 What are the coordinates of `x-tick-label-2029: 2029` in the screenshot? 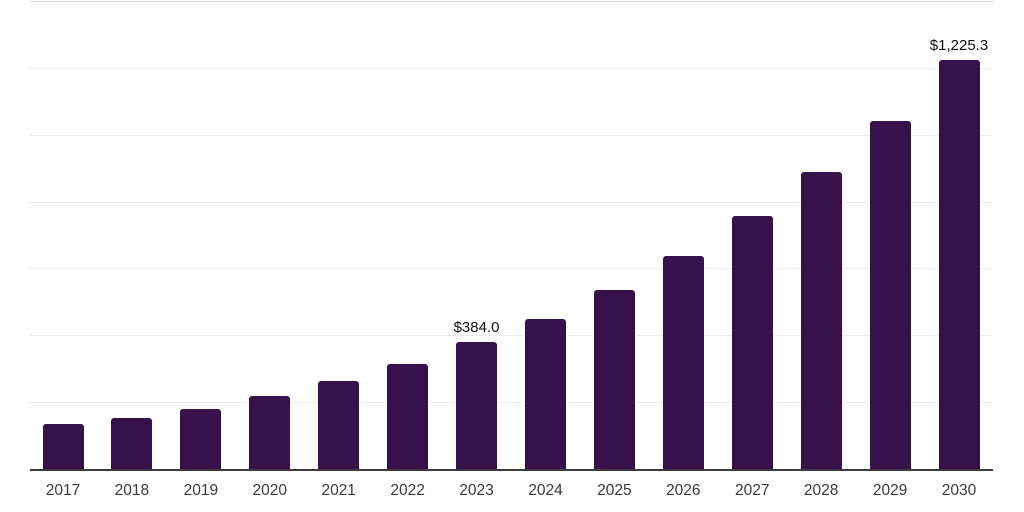 It's located at (890, 490).